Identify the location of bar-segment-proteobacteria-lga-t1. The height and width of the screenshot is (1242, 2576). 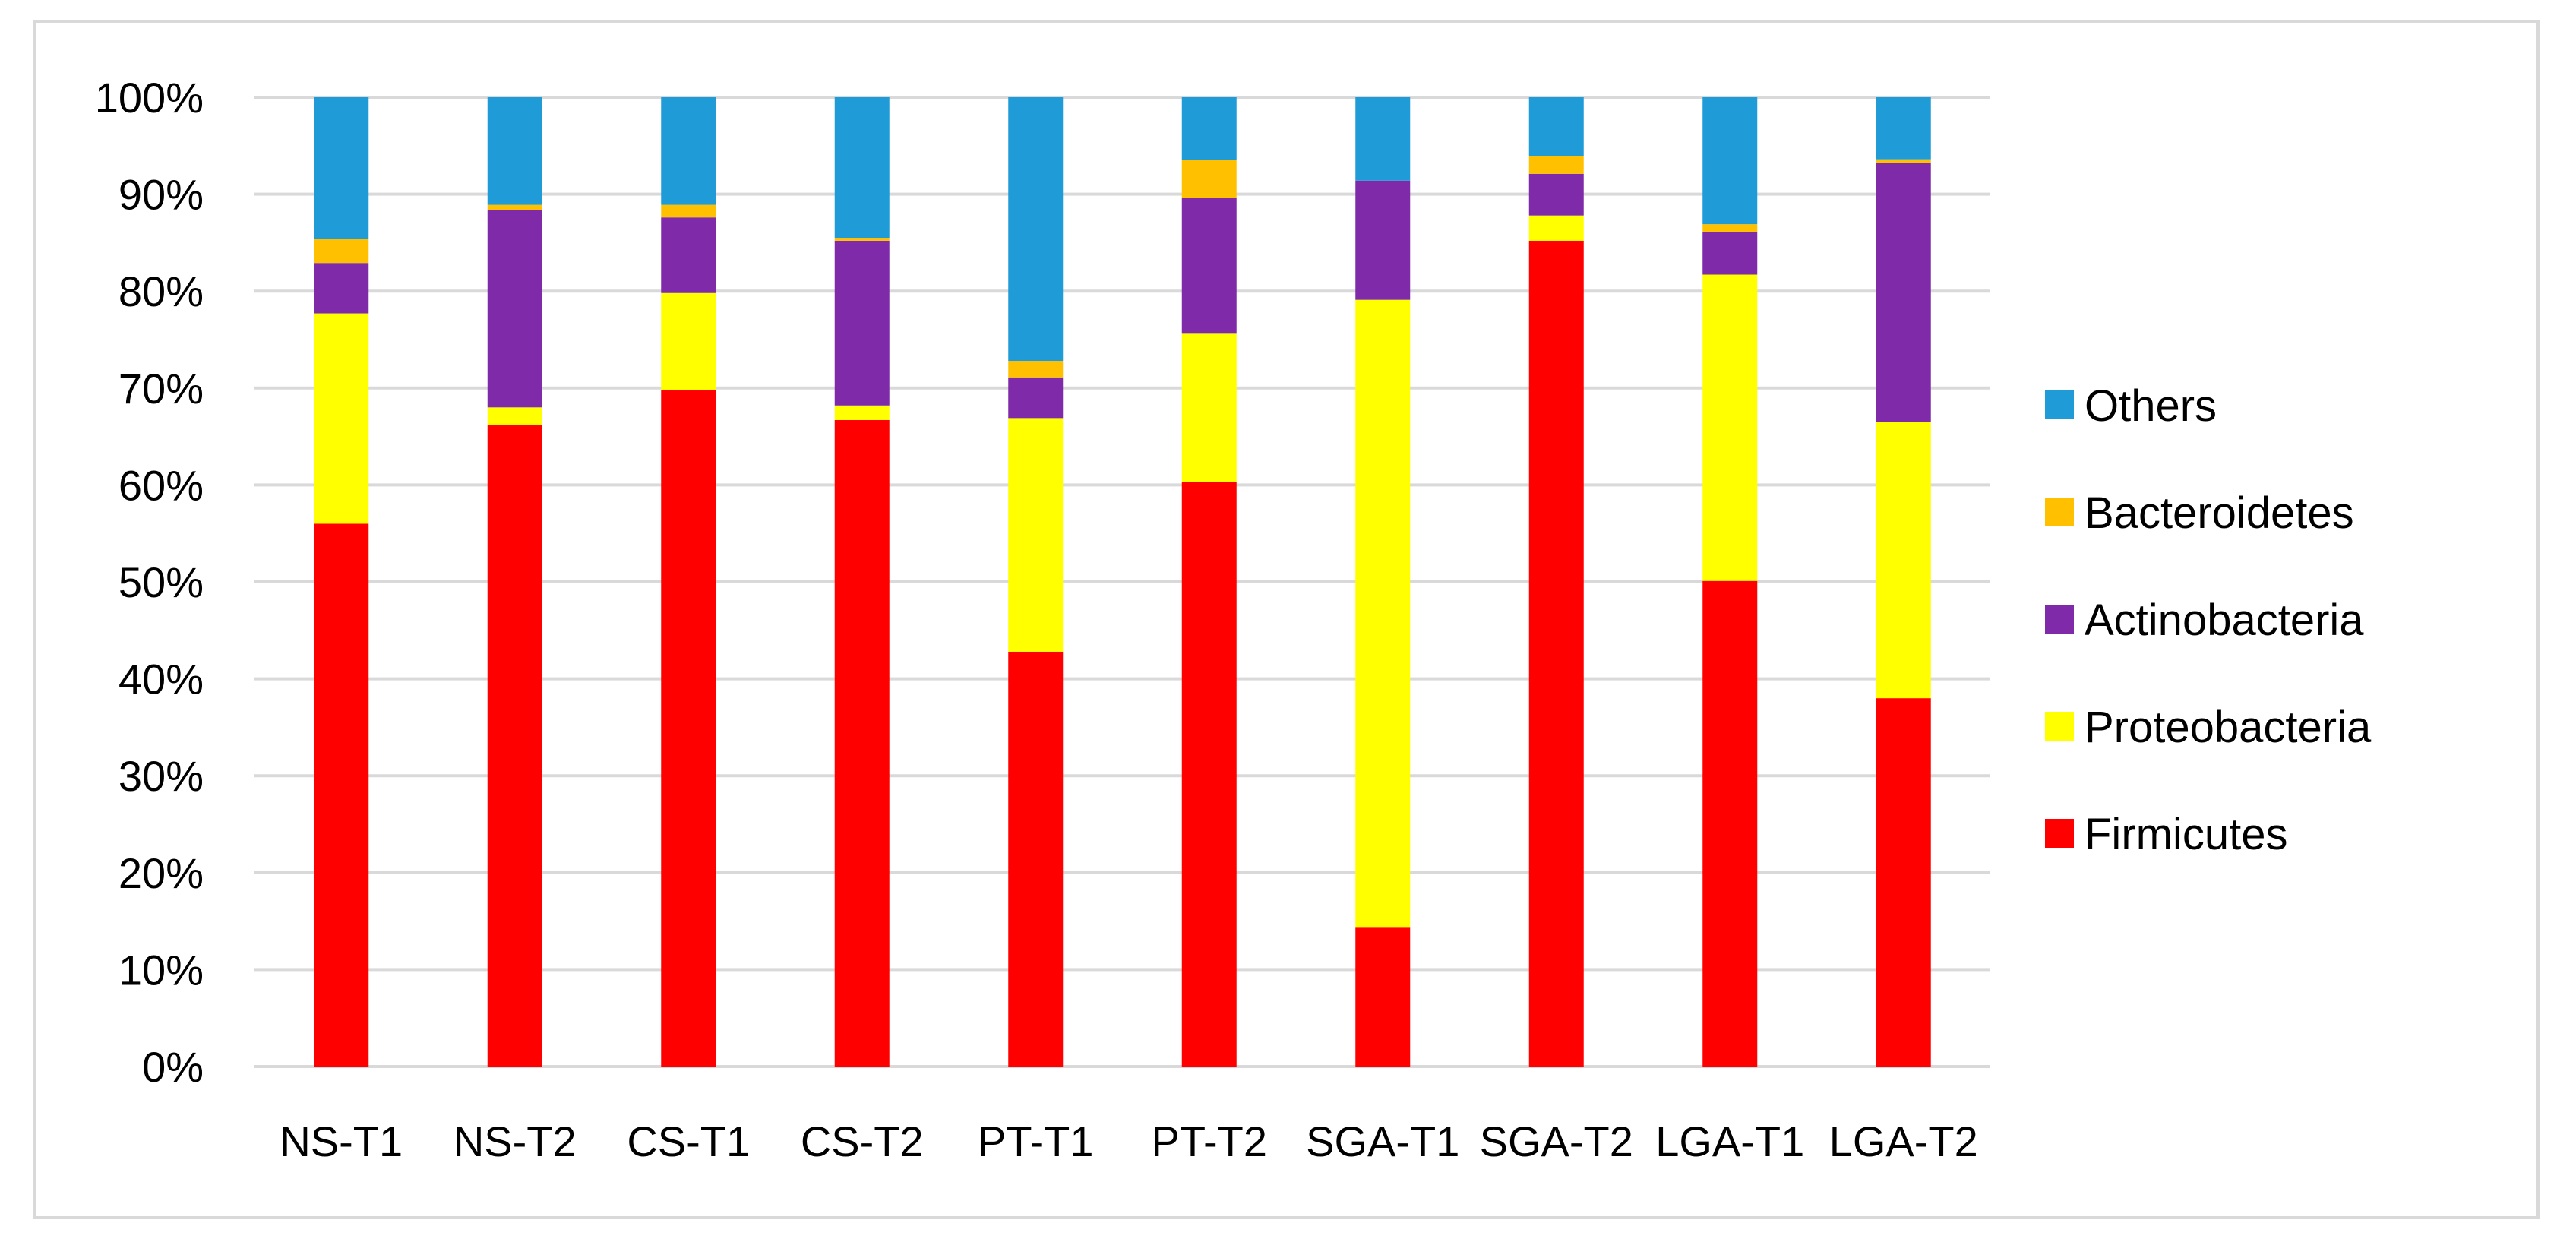
(1730, 428).